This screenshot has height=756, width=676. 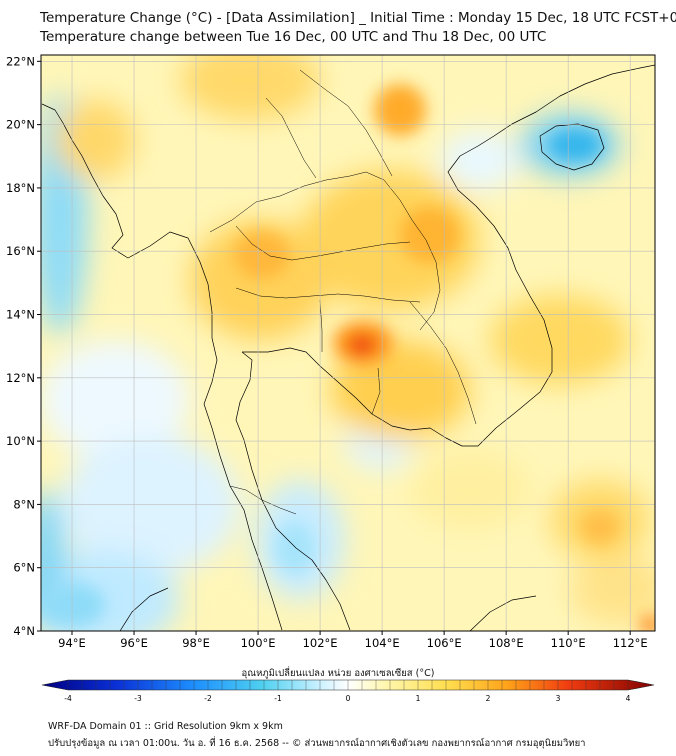 What do you see at coordinates (568, 643) in the screenshot?
I see `lon-label: 110°E` at bounding box center [568, 643].